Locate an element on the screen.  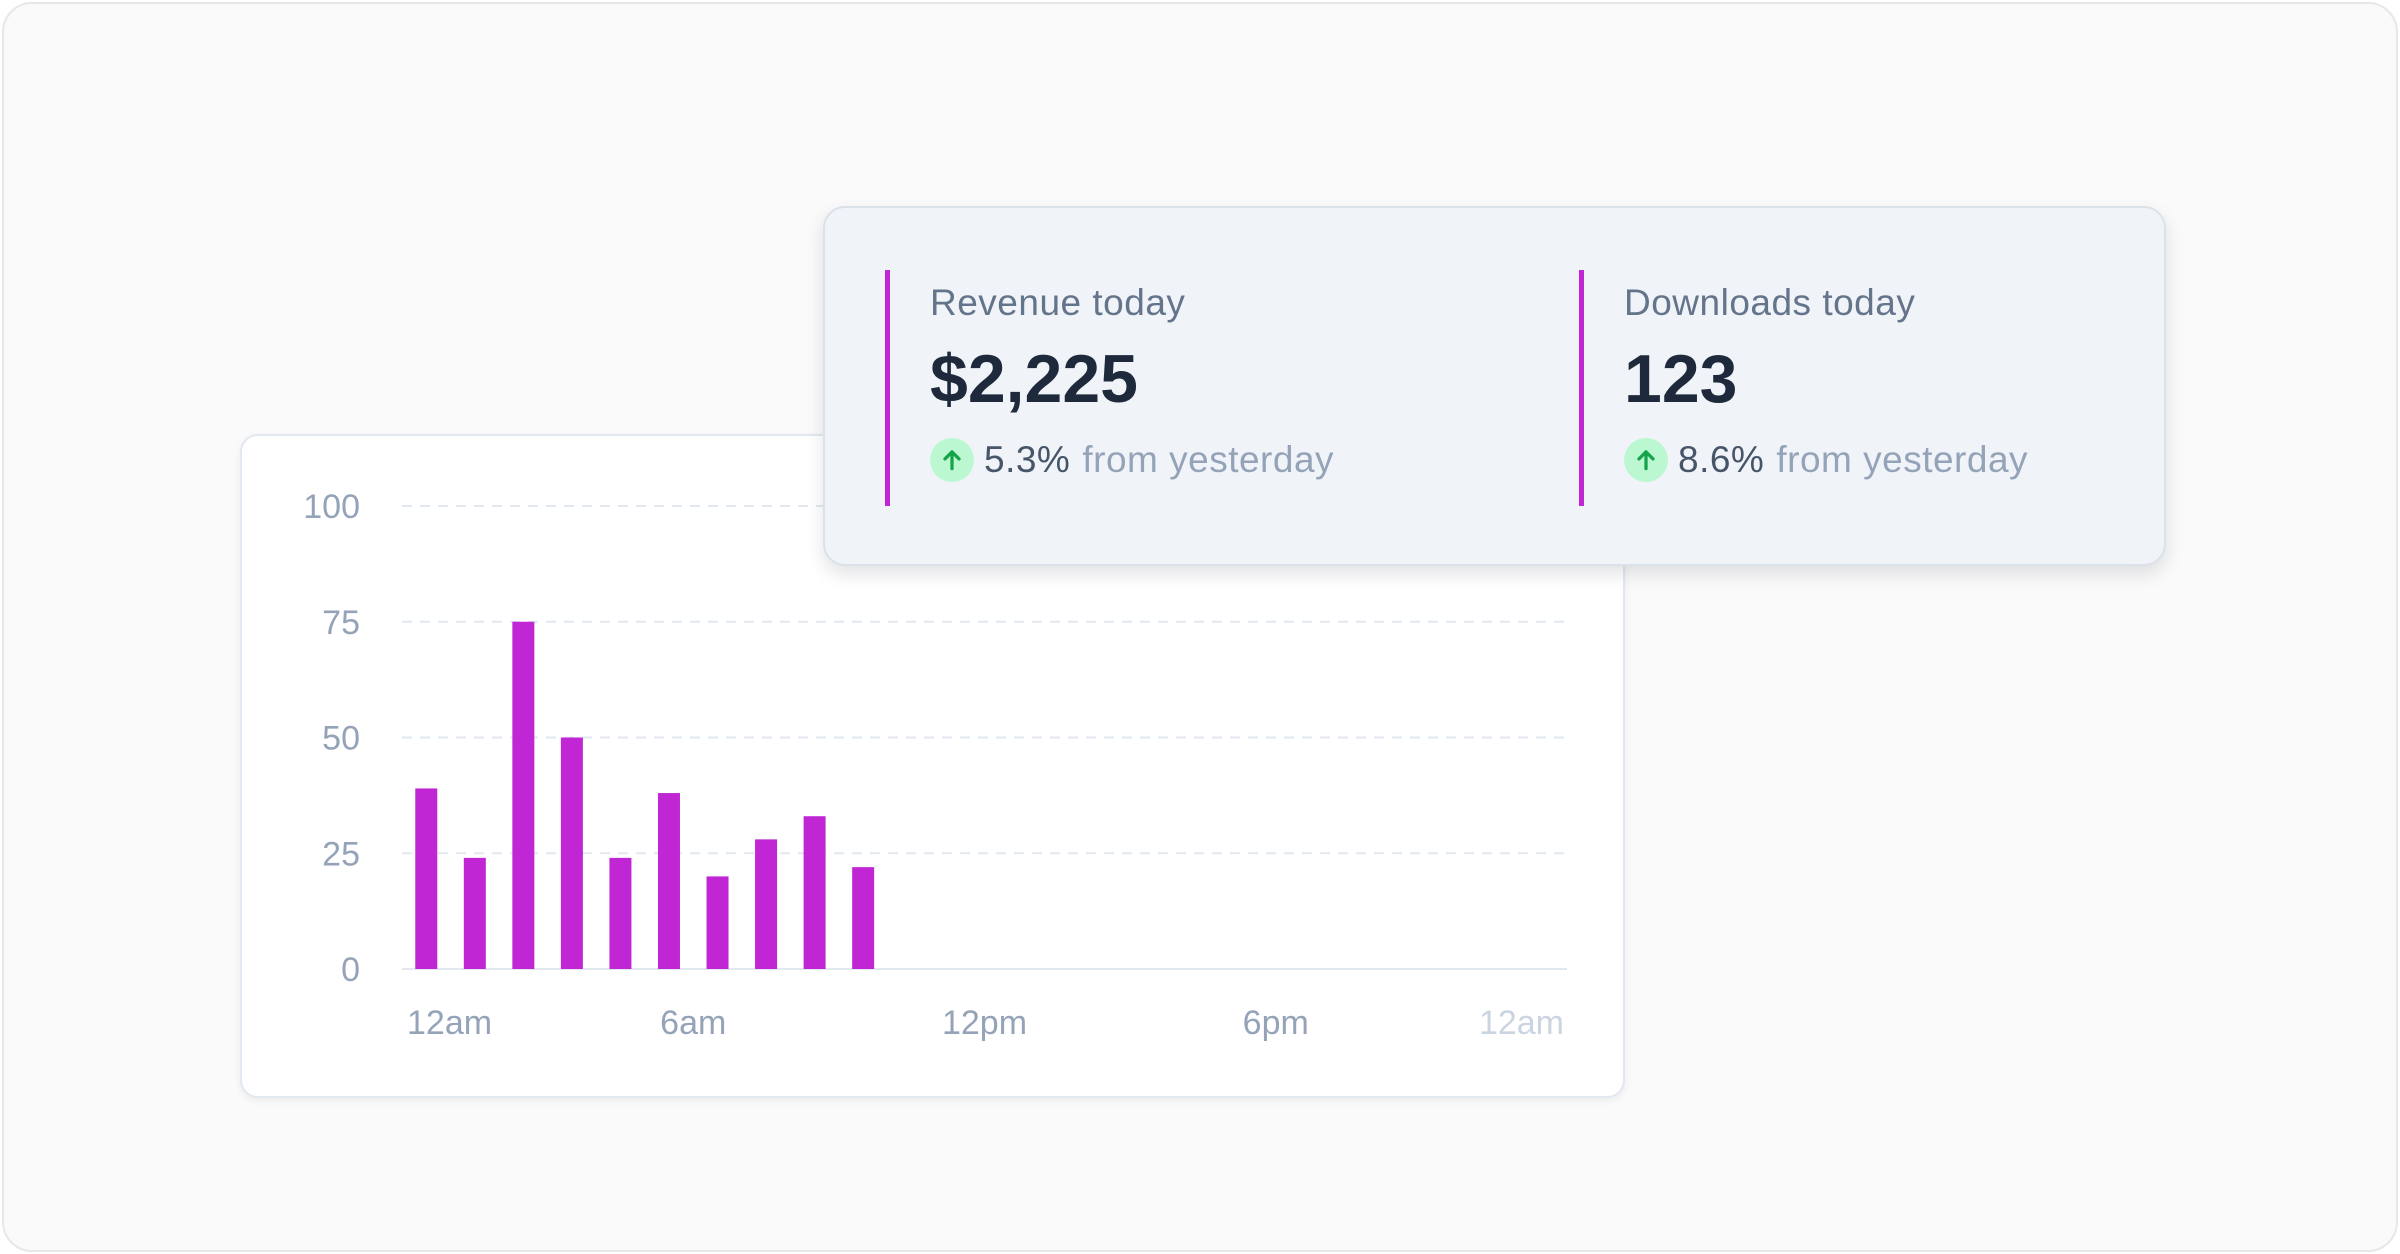
y-tick-label: 100 is located at coordinates (331, 507).